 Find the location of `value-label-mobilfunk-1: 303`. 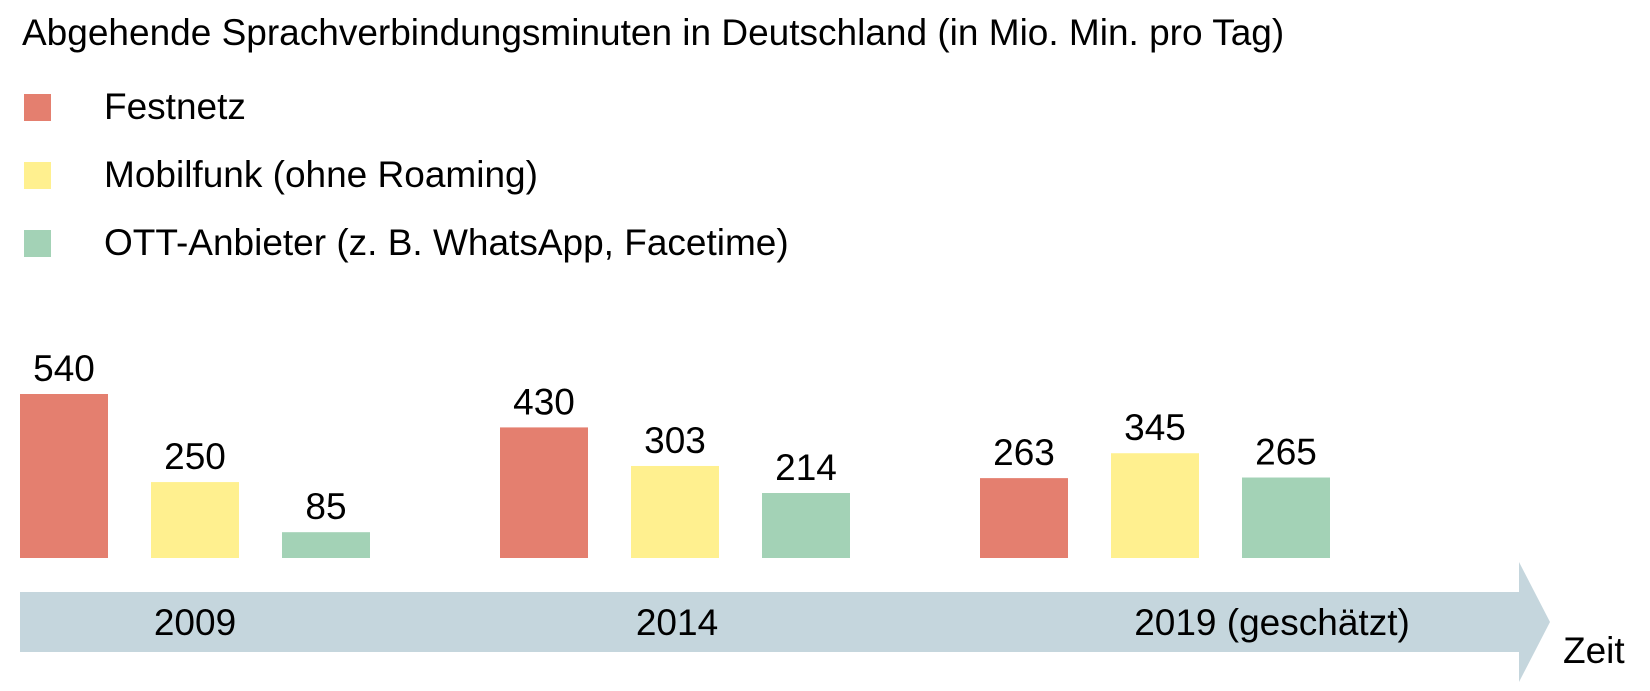

value-label-mobilfunk-1: 303 is located at coordinates (675, 440).